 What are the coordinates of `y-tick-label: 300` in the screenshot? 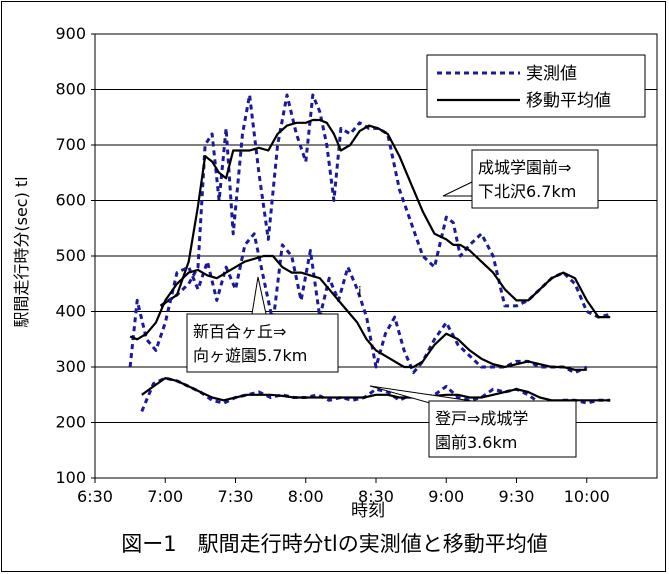 It's located at (70, 366).